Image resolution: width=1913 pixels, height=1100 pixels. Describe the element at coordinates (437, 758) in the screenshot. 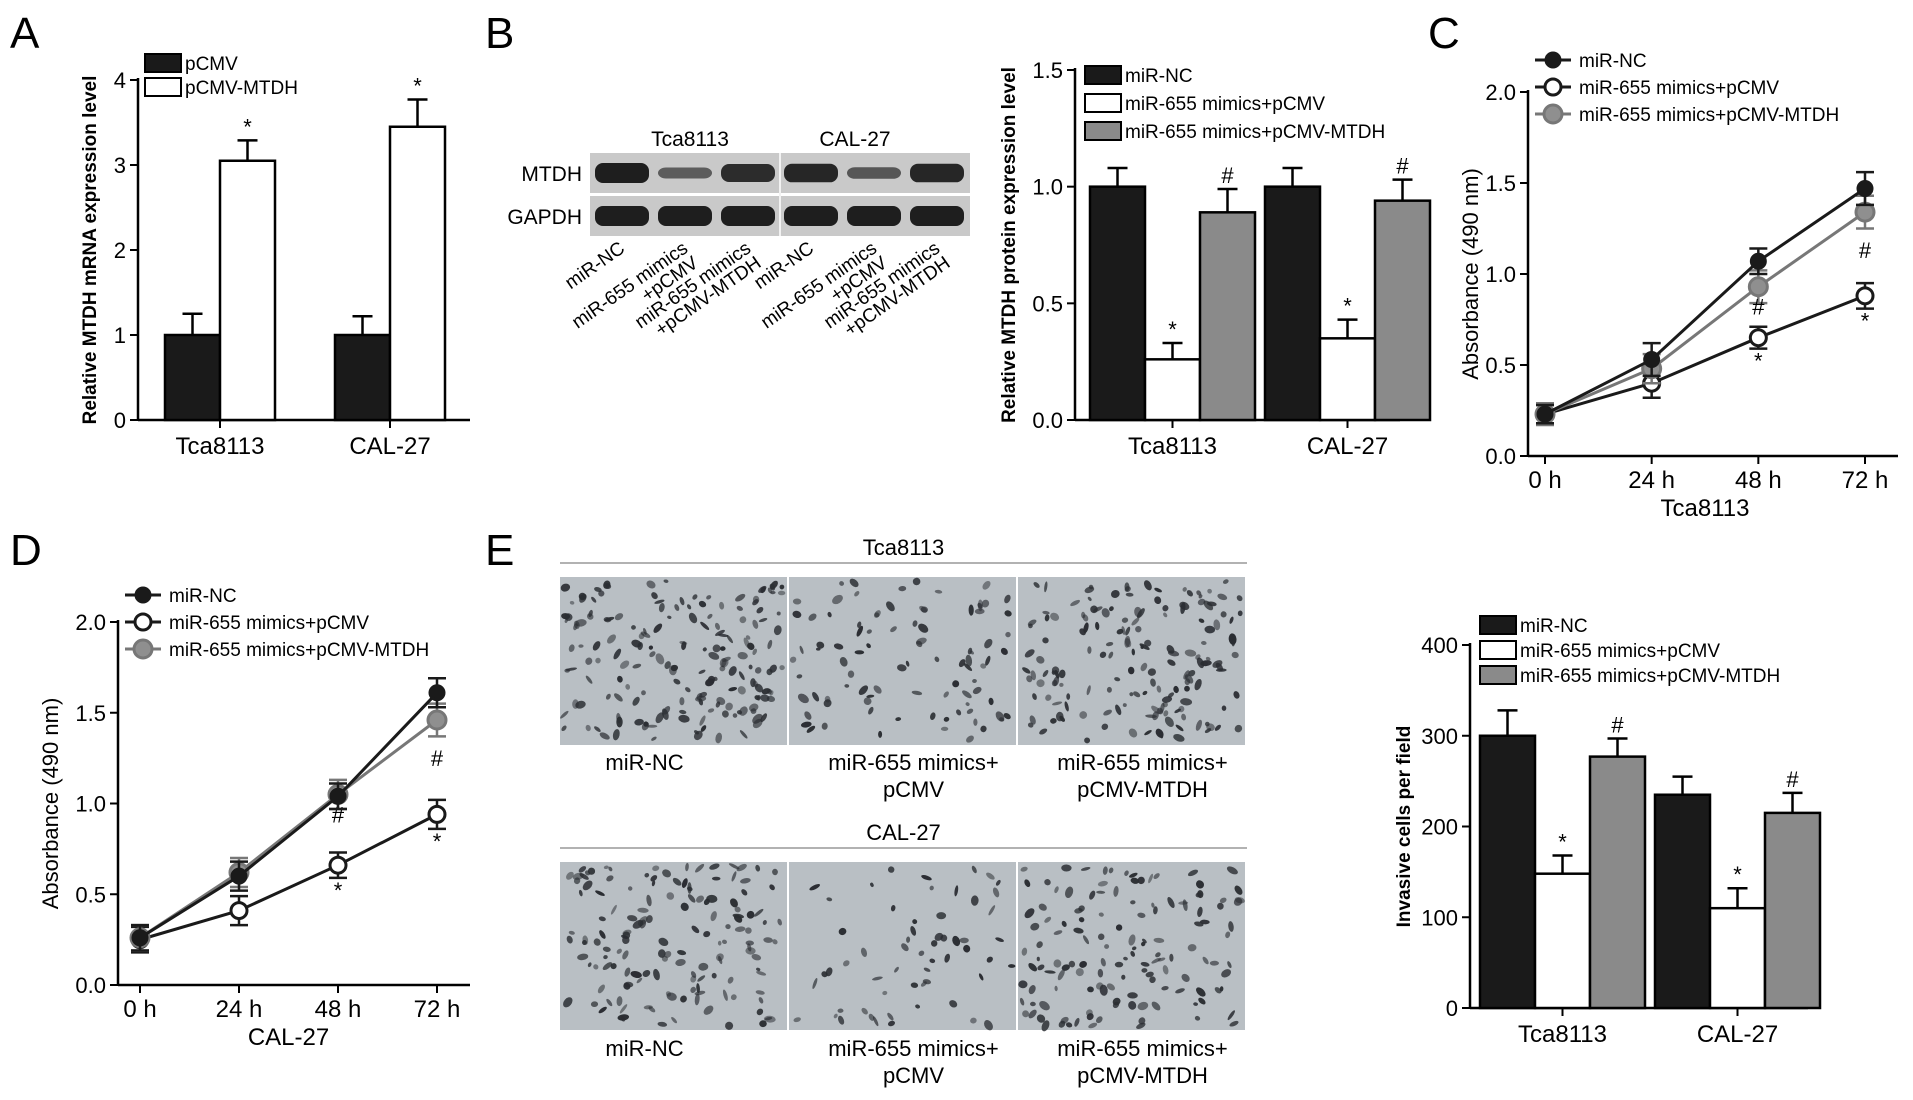

I see `significance-mark: #` at that location.